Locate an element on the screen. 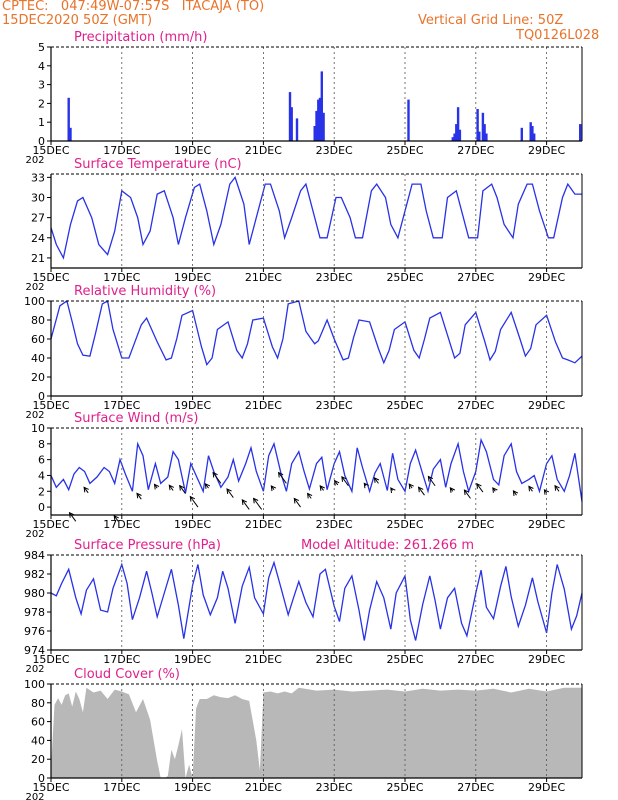 Image resolution: width=618 pixels, height=800 pixels. y-tick-label: 30 is located at coordinates (38, 198).